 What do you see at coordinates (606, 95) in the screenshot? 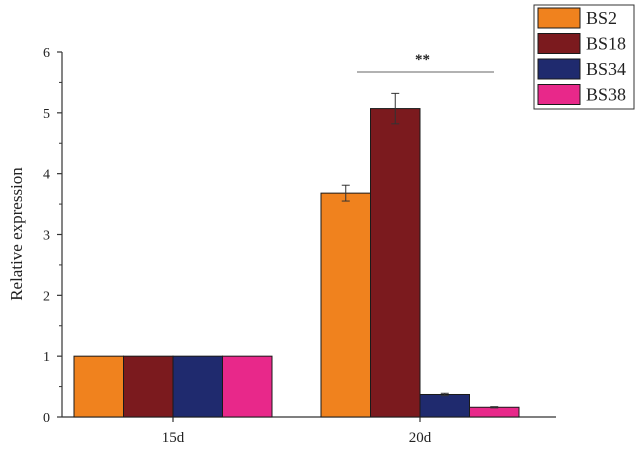
I see `legend-label-bs38: BS38` at bounding box center [606, 95].